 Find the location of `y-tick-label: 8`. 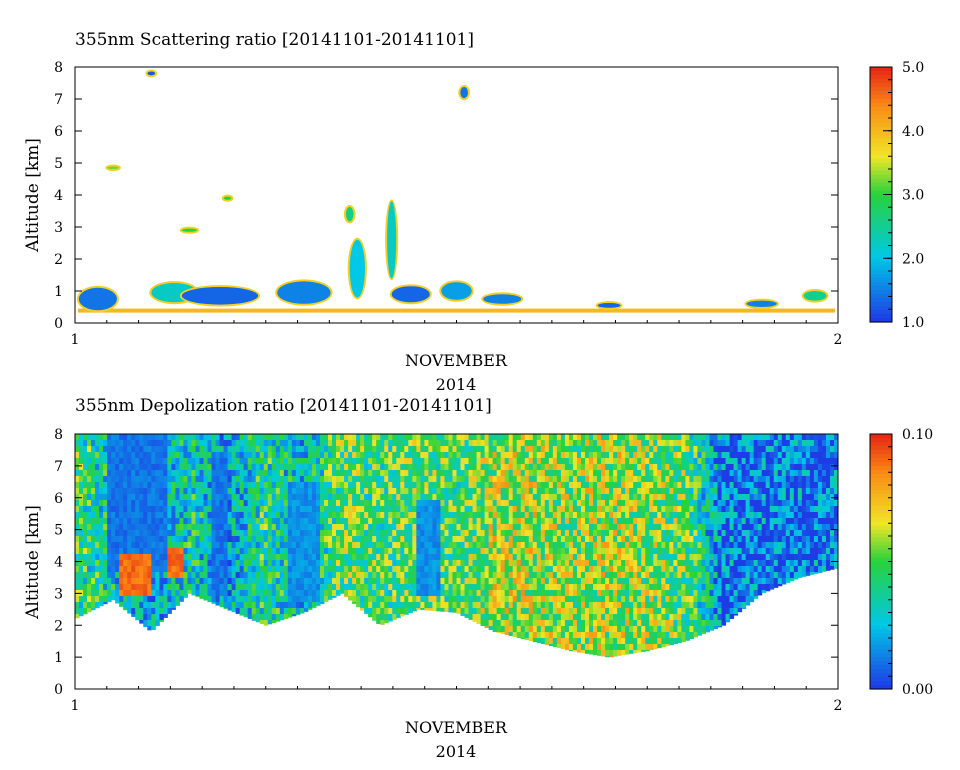

y-tick-label: 8 is located at coordinates (58, 68).